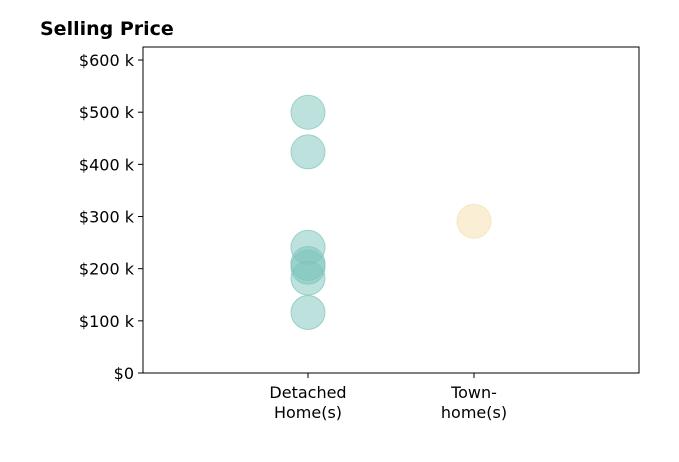  I want to click on x-tick-label: Detached Home(s), so click(307, 402).